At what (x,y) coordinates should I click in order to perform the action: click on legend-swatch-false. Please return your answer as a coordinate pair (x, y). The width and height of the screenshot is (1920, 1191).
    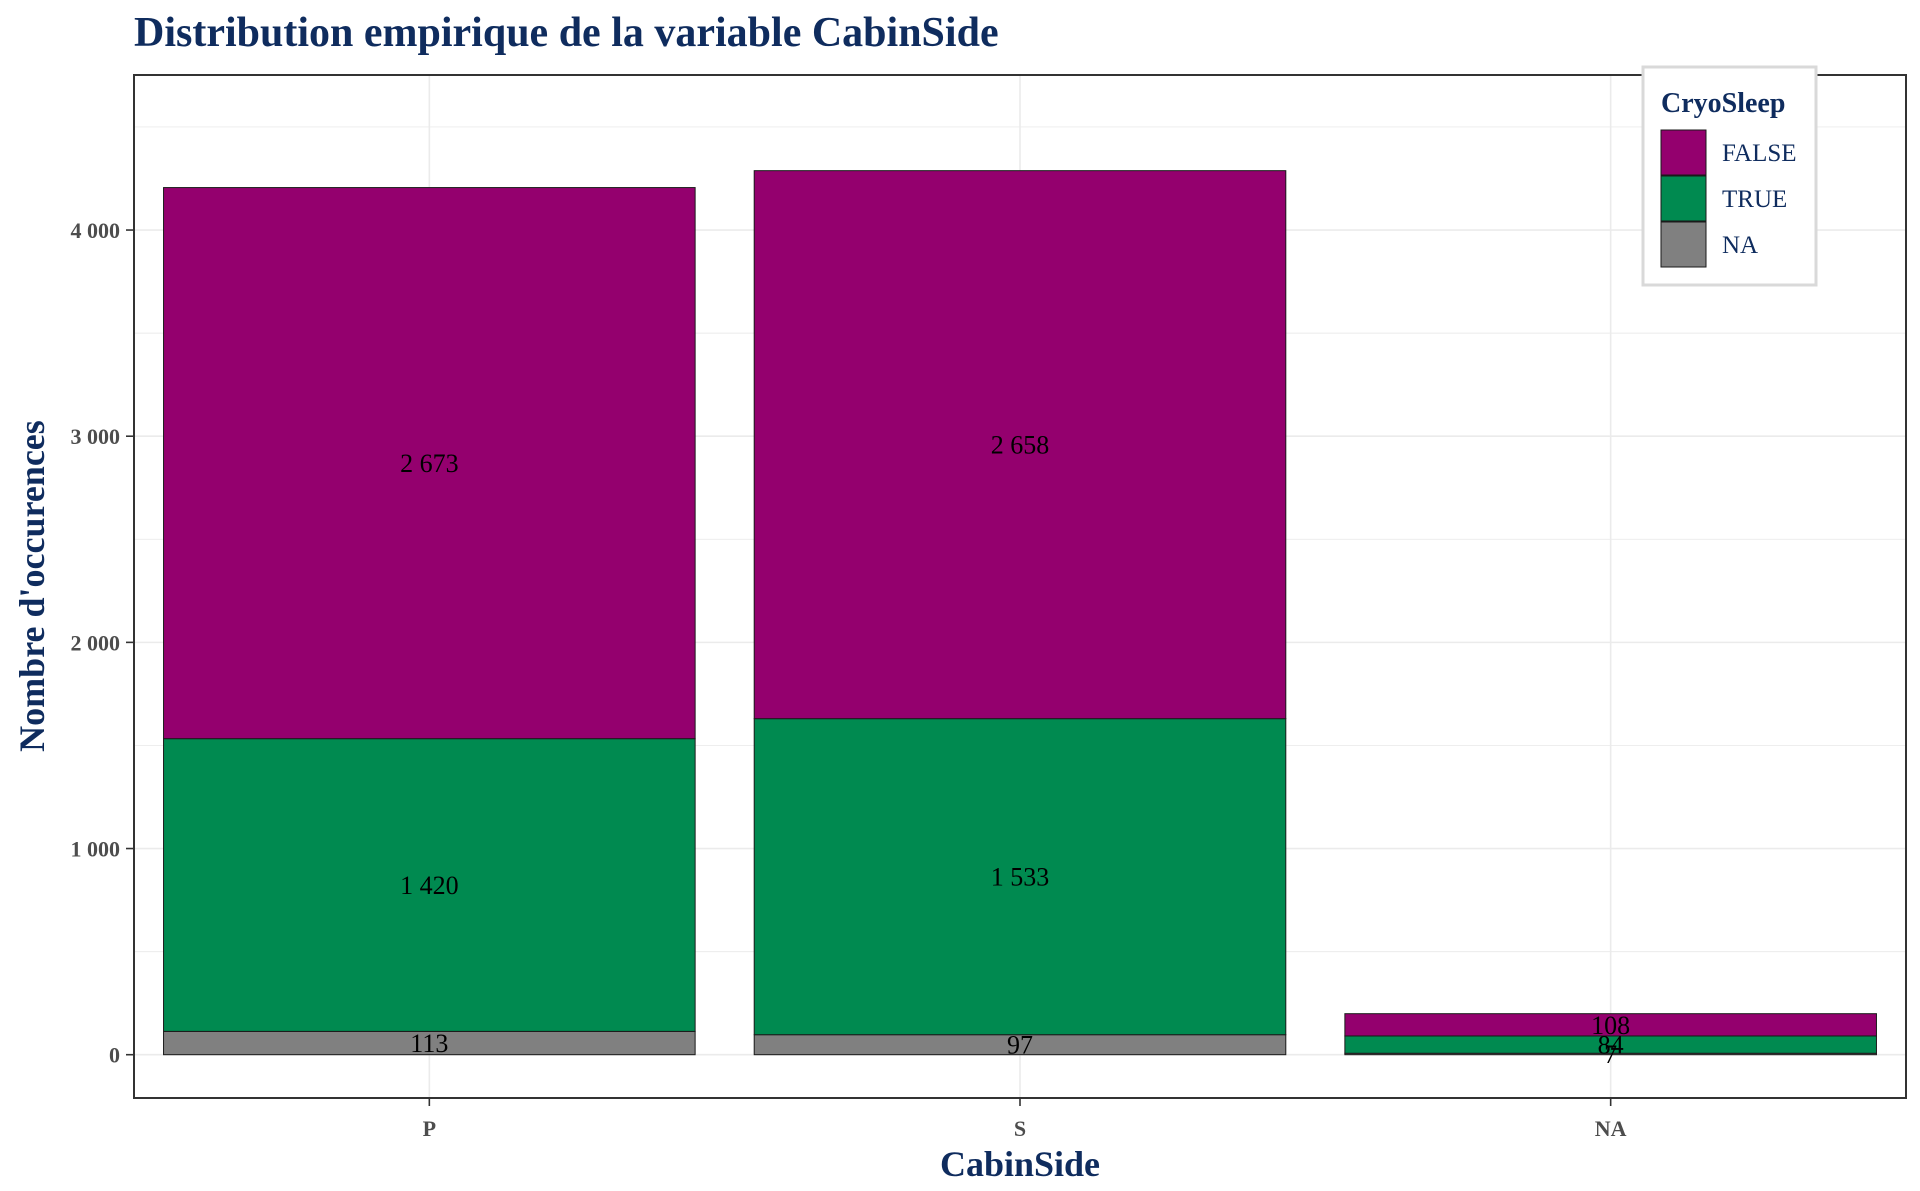
    Looking at the image, I should click on (1683, 152).